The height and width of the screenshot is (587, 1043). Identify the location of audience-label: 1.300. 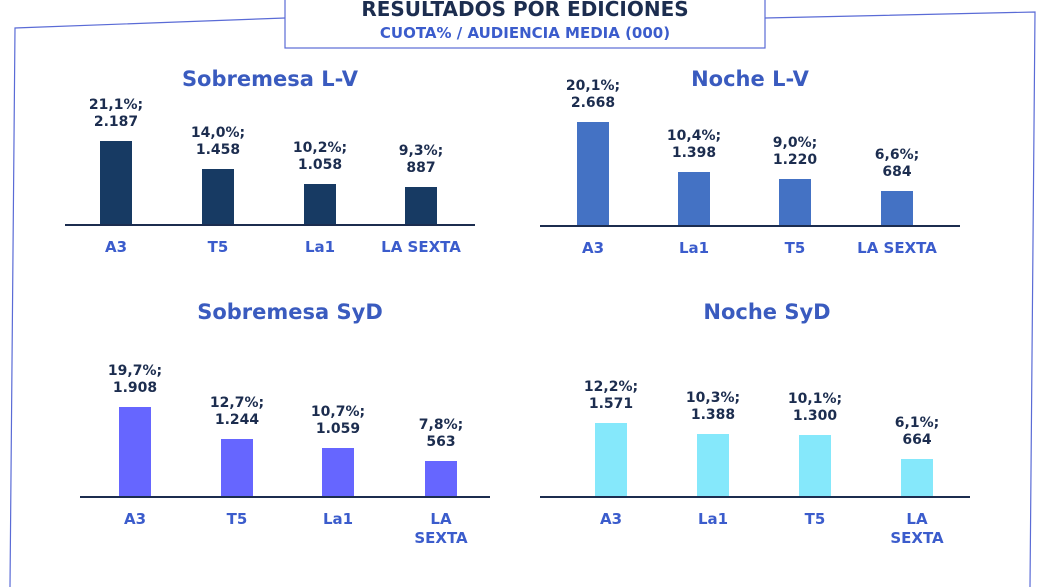
(815, 416).